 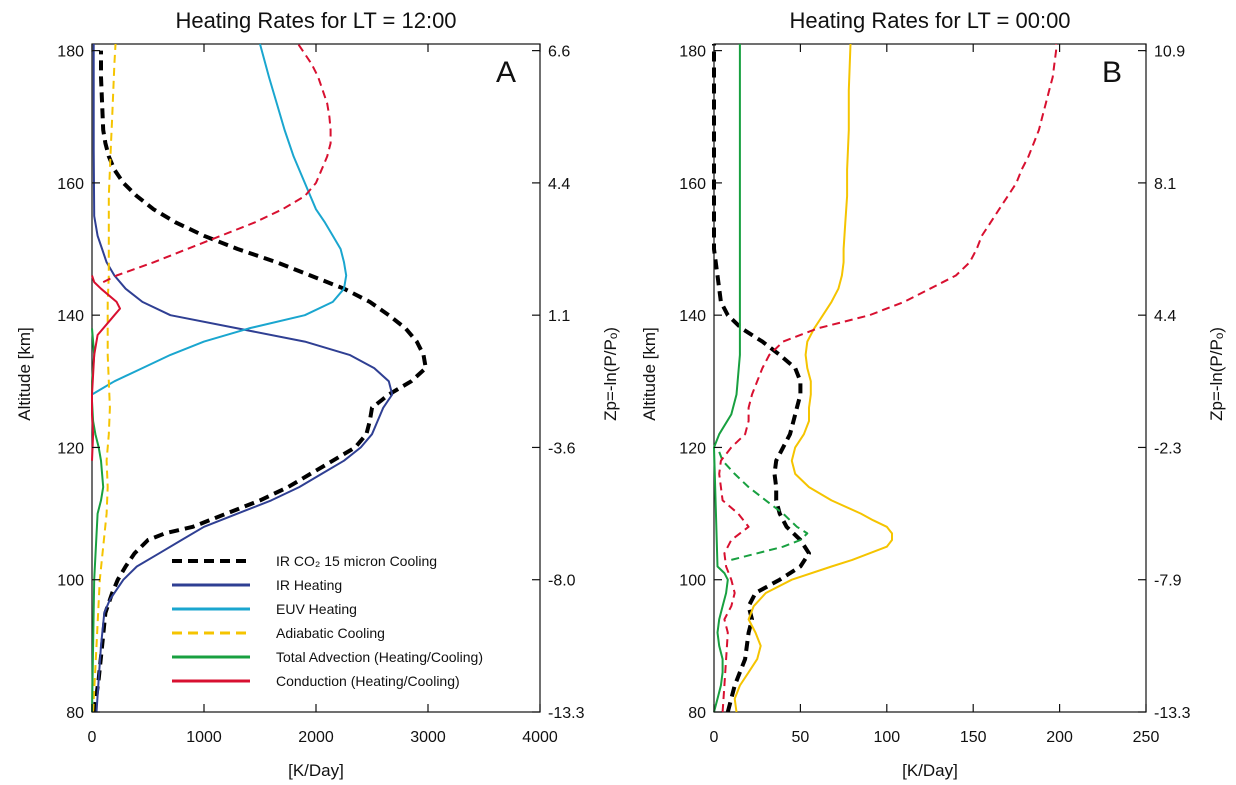 I want to click on panel-a-y2tick-label: -3.6, so click(x=562, y=448).